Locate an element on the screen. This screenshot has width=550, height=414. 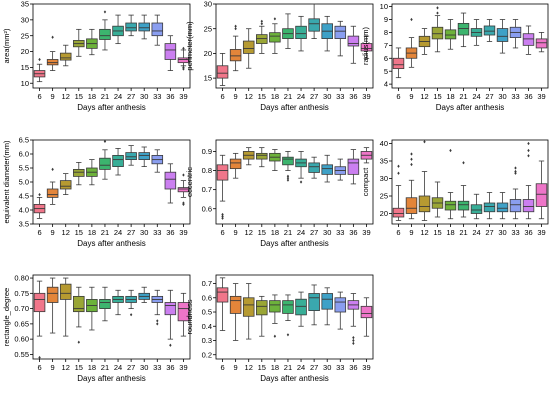
y-tick-label: 0.55 is located at coordinates (21, 354).